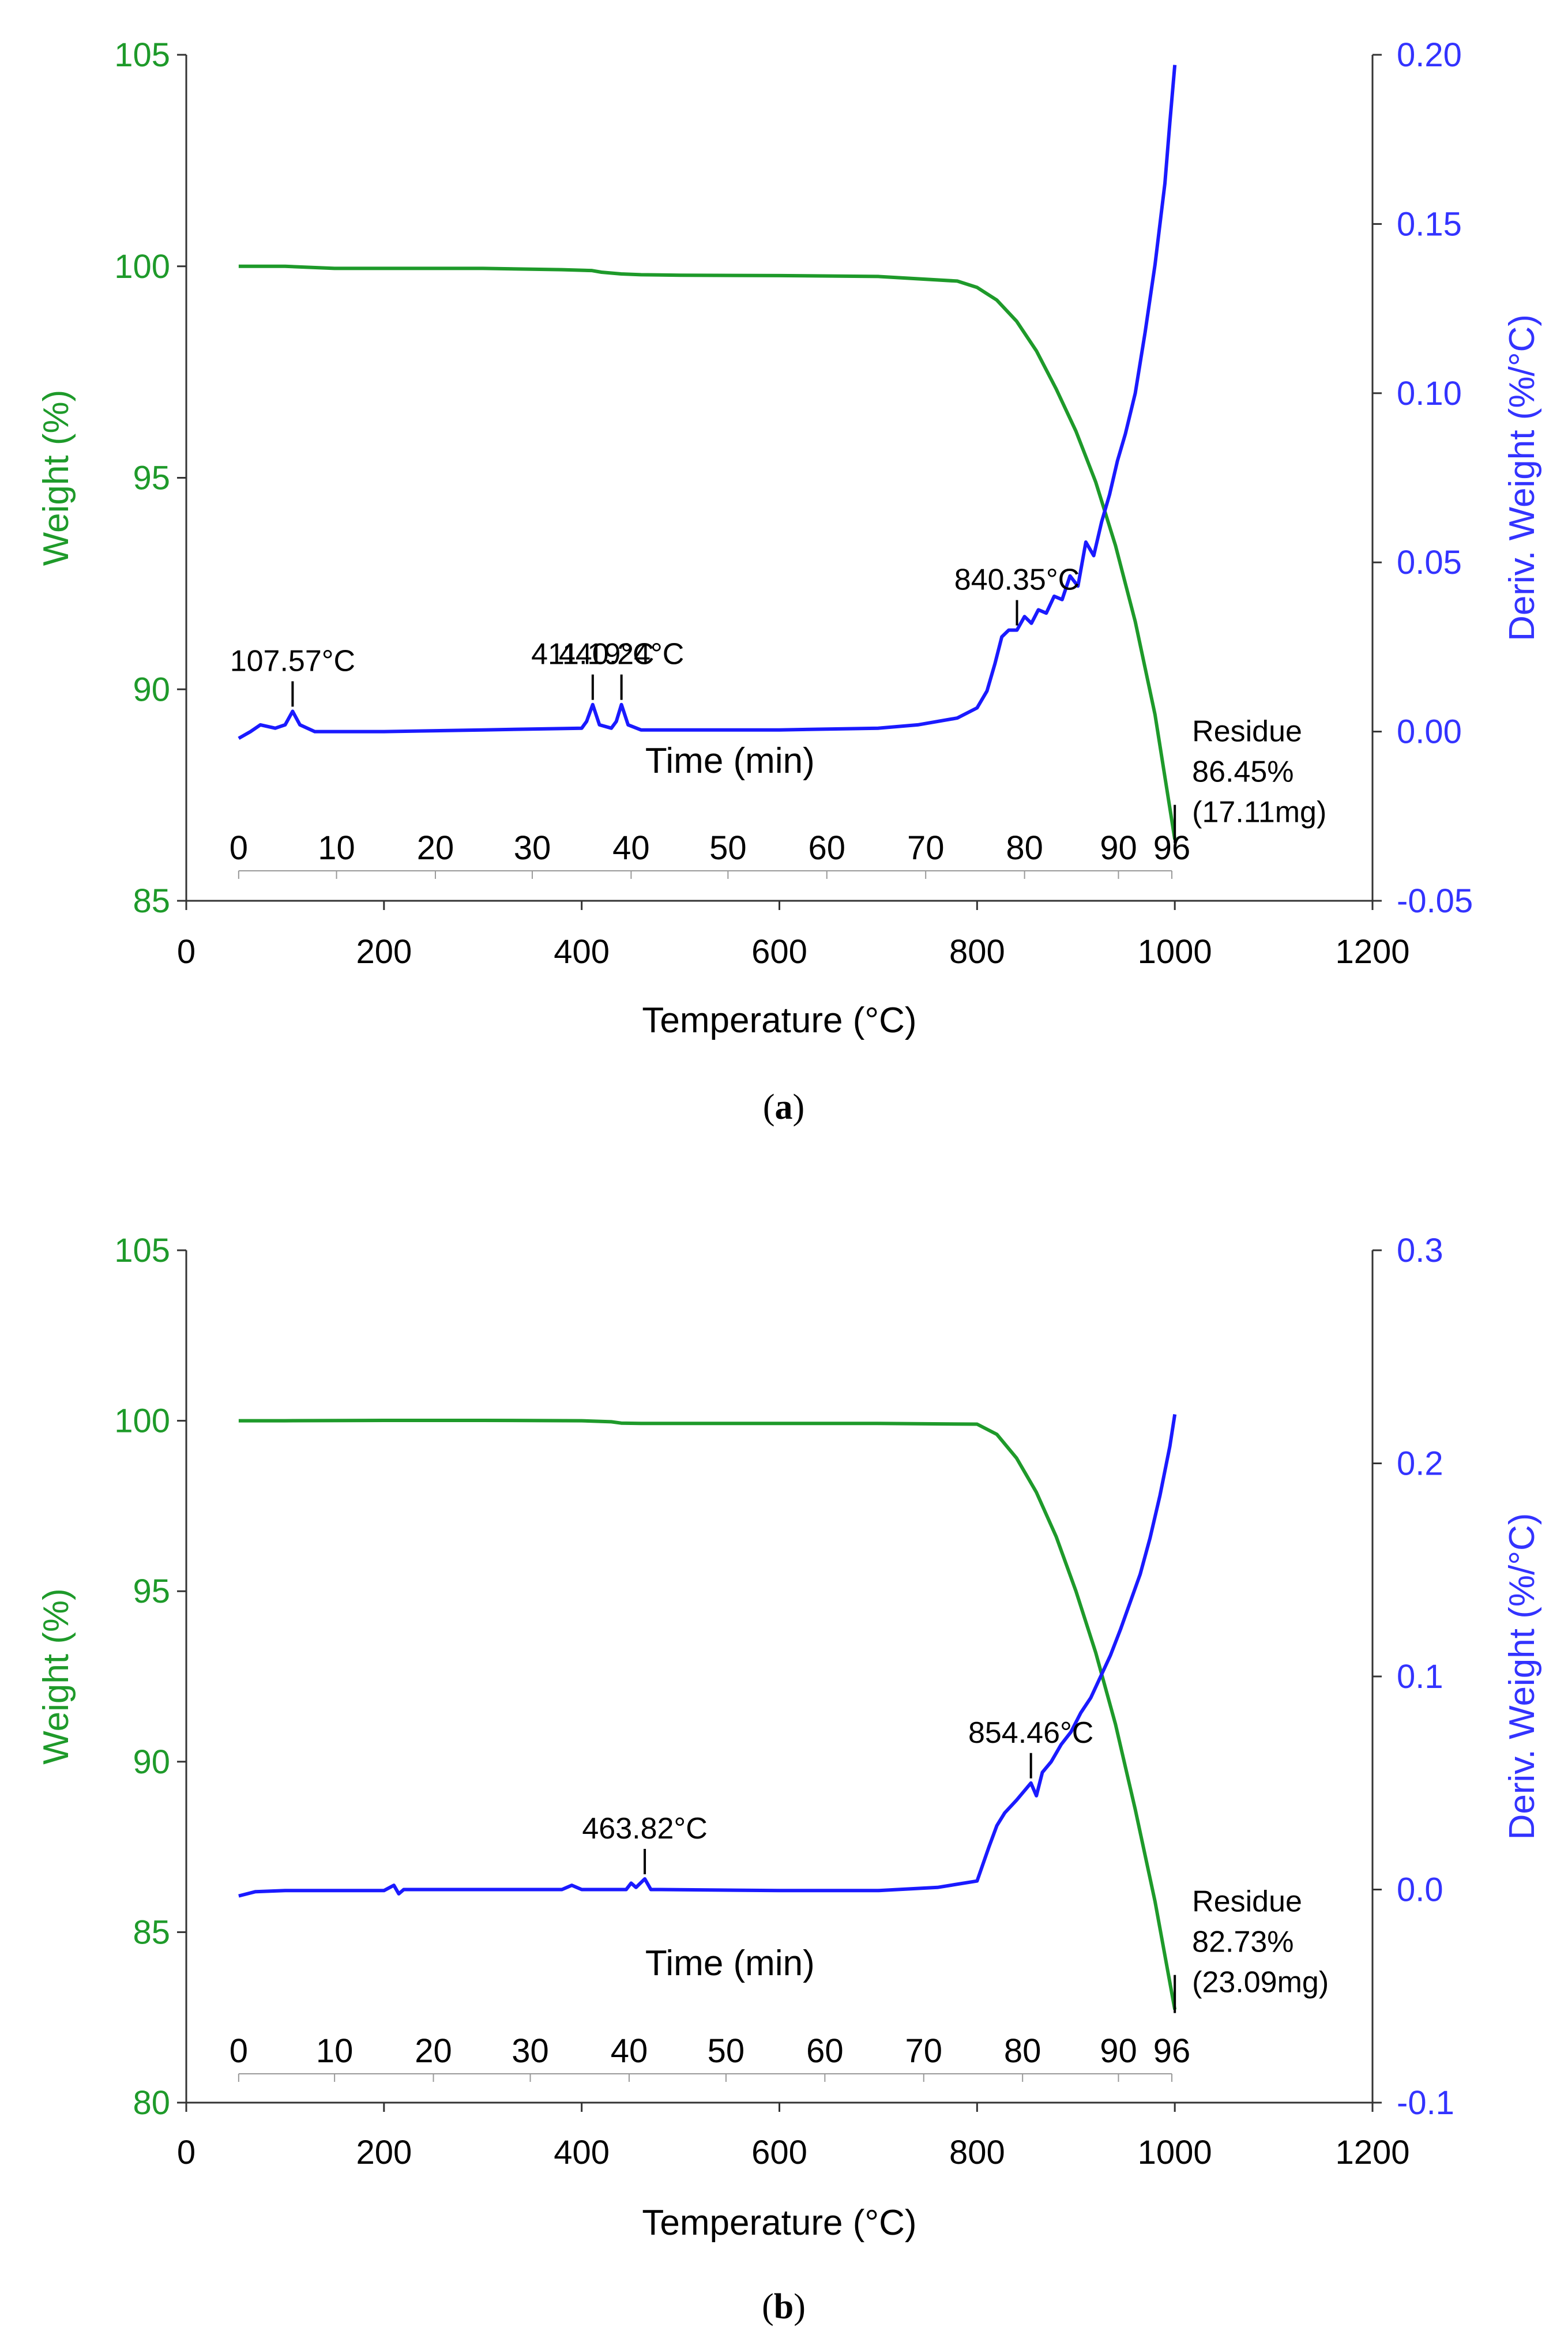 The image size is (1568, 2331). I want to click on peak-annotation: 854.46°C, so click(1030, 1733).